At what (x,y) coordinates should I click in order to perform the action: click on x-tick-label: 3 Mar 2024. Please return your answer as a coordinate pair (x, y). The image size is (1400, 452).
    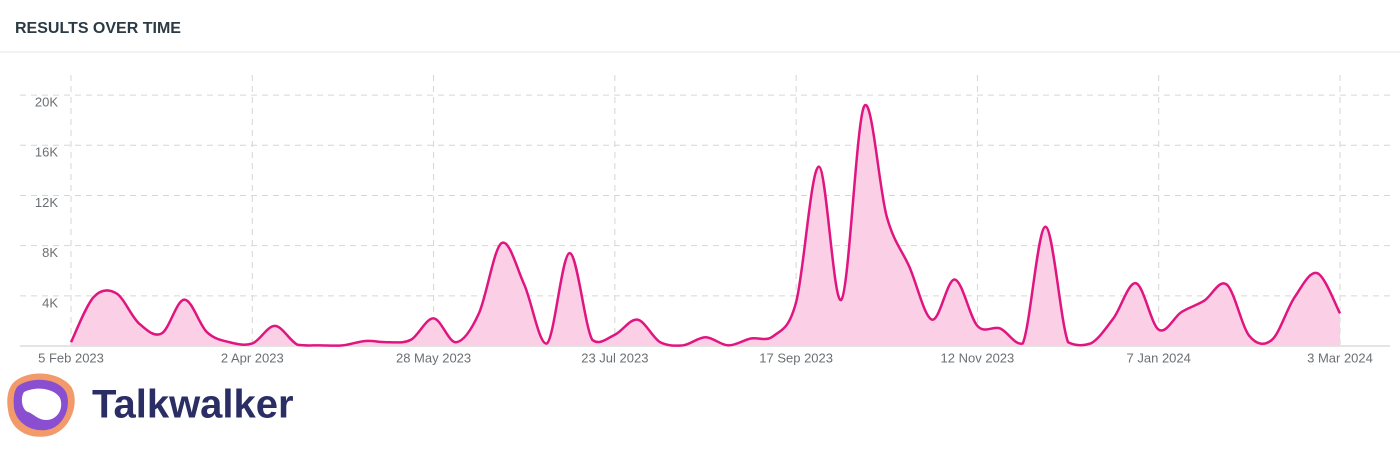
    Looking at the image, I should click on (1340, 357).